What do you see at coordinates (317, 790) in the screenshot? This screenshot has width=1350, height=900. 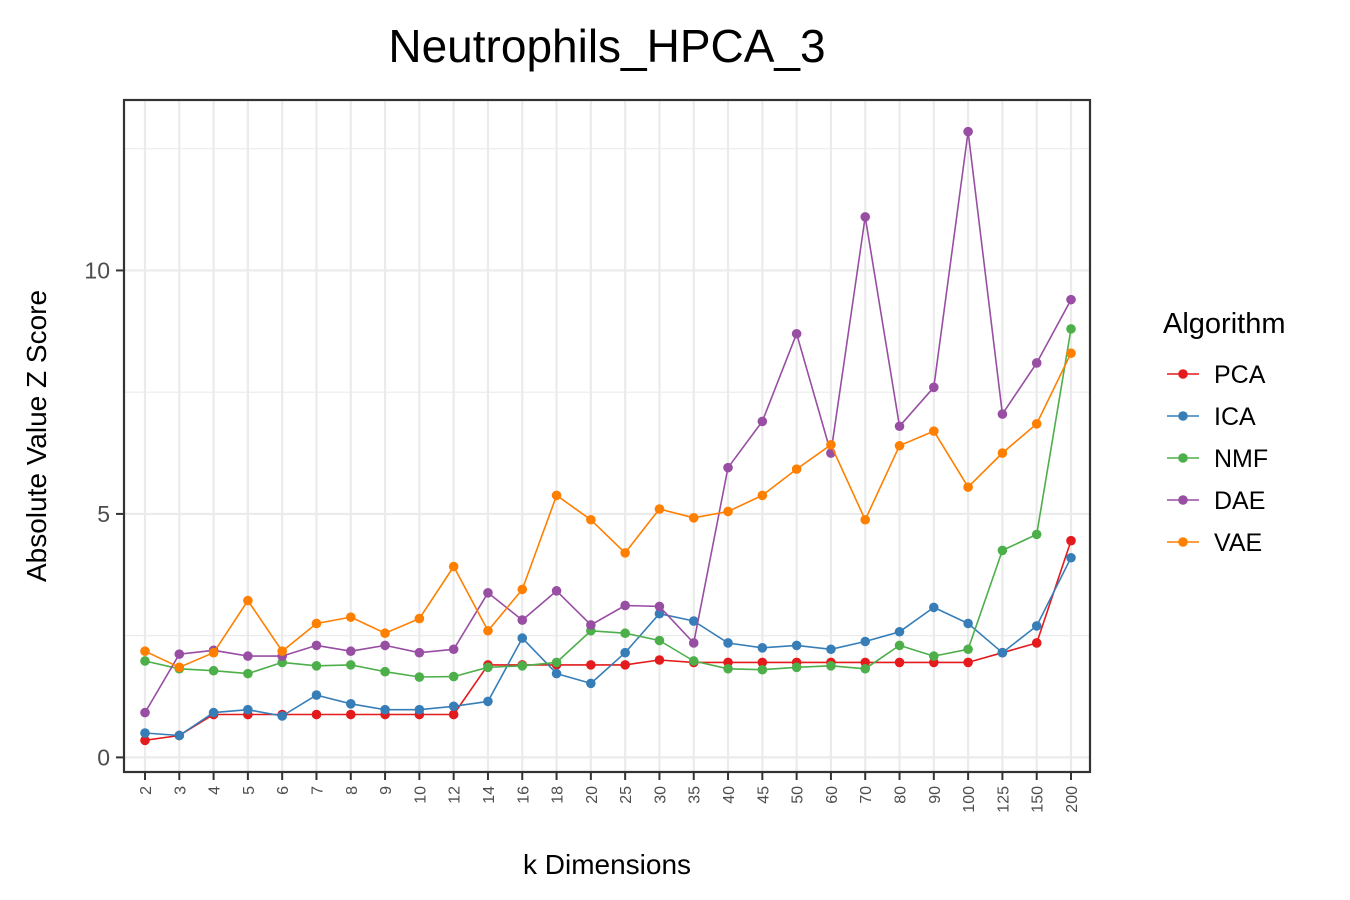 I see `x-tick-label: 7` at bounding box center [317, 790].